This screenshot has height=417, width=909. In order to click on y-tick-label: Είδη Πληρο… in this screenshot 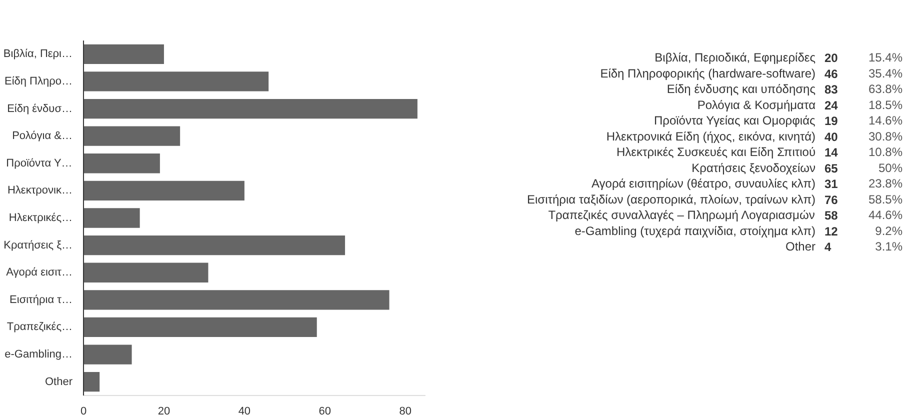, I will do `click(38, 81)`.